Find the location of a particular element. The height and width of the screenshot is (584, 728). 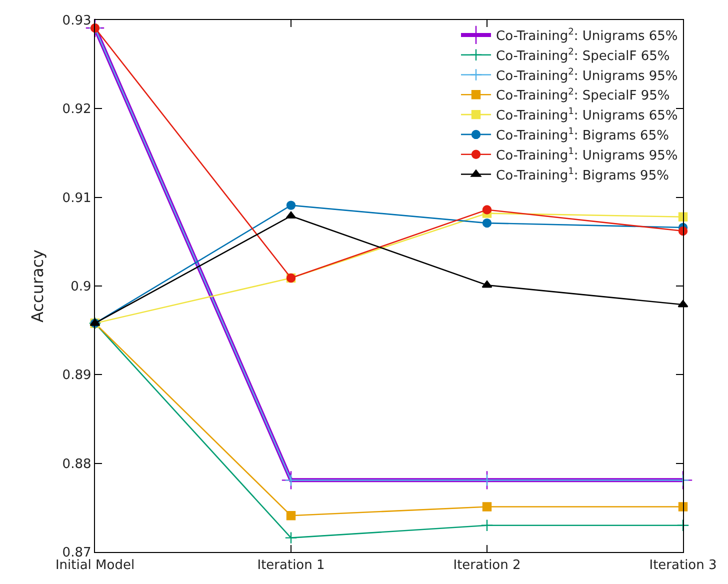

legend-label: Co-Training$^{1}$: Bigrams 95% is located at coordinates (582, 175).